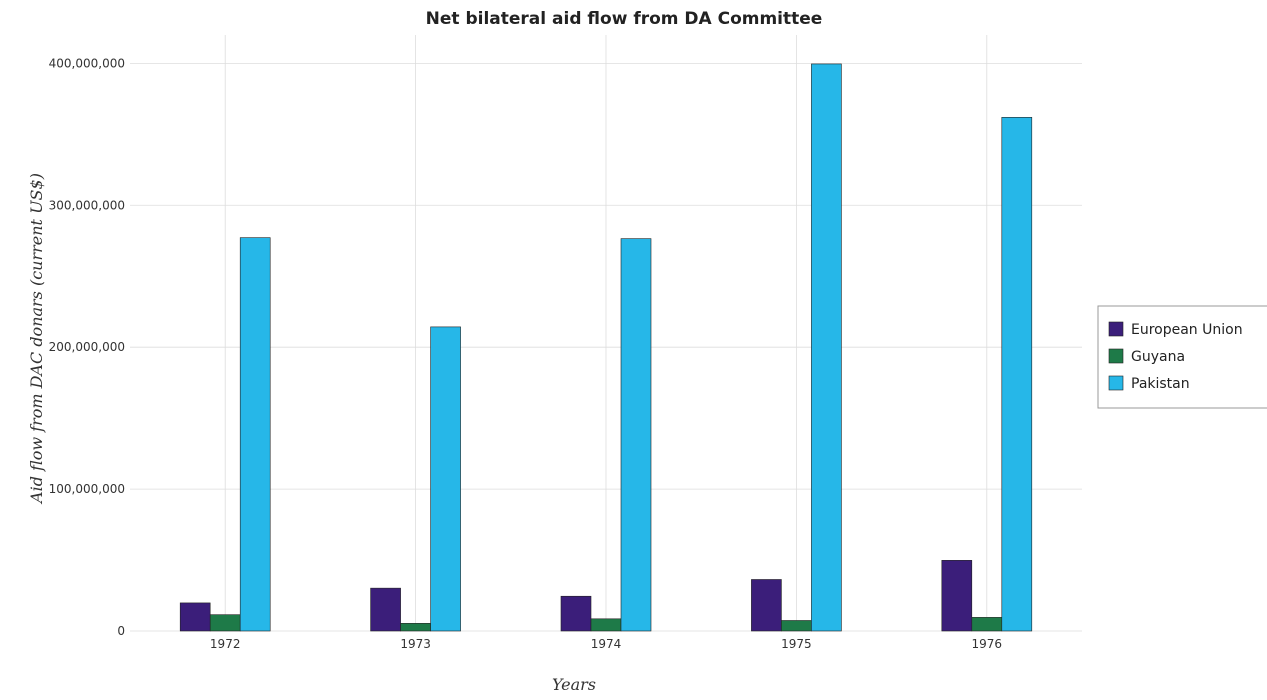 This screenshot has height=700, width=1267. I want to click on legend: European Union Guyana Pakistan, so click(1182, 357).